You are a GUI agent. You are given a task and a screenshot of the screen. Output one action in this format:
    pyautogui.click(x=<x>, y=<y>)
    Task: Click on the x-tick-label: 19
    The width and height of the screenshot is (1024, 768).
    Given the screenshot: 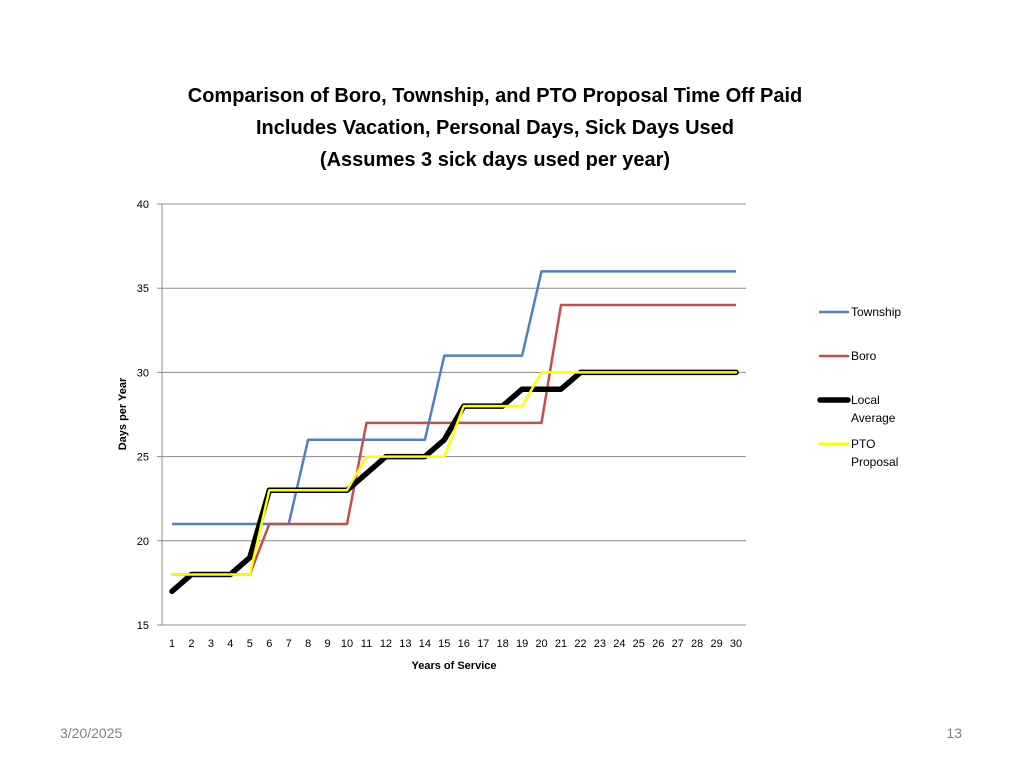 What is the action you would take?
    pyautogui.click(x=522, y=644)
    